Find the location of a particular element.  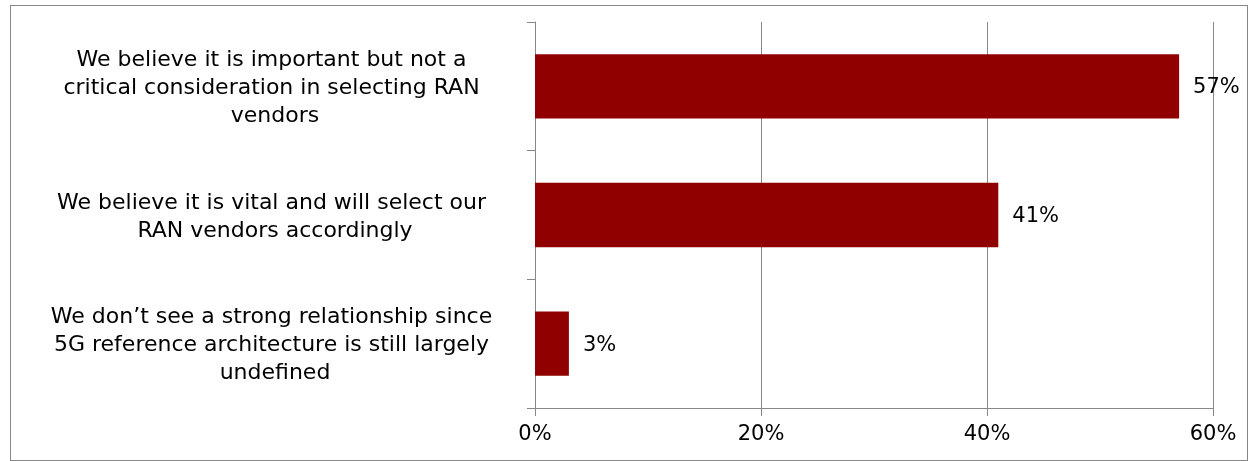

x-tick-label: 0% is located at coordinates (535, 432).